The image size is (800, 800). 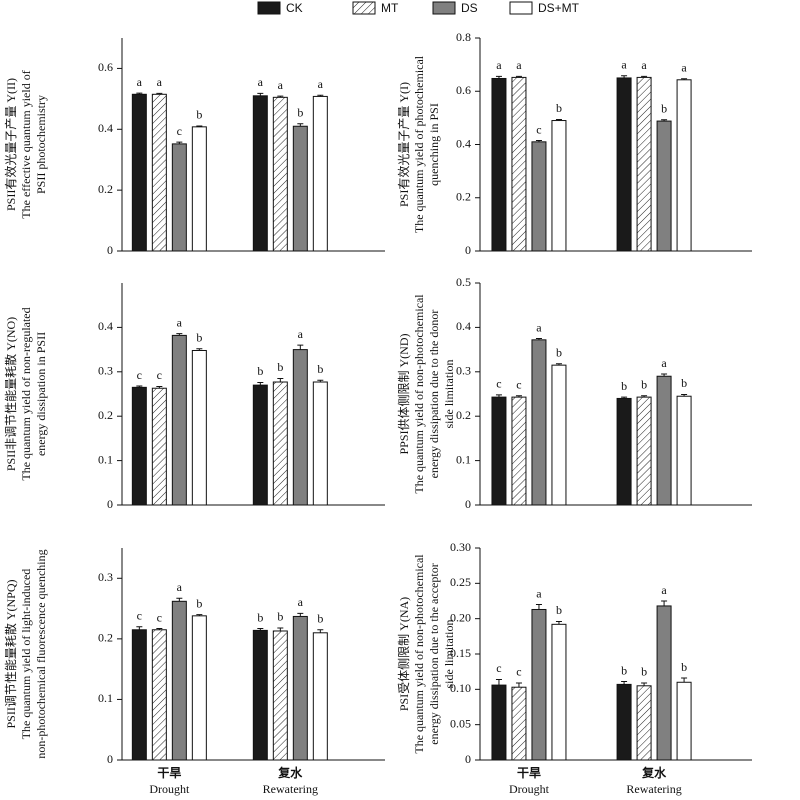 What do you see at coordinates (290, 789) in the screenshot?
I see `x-tick-label-en: Rewatering` at bounding box center [290, 789].